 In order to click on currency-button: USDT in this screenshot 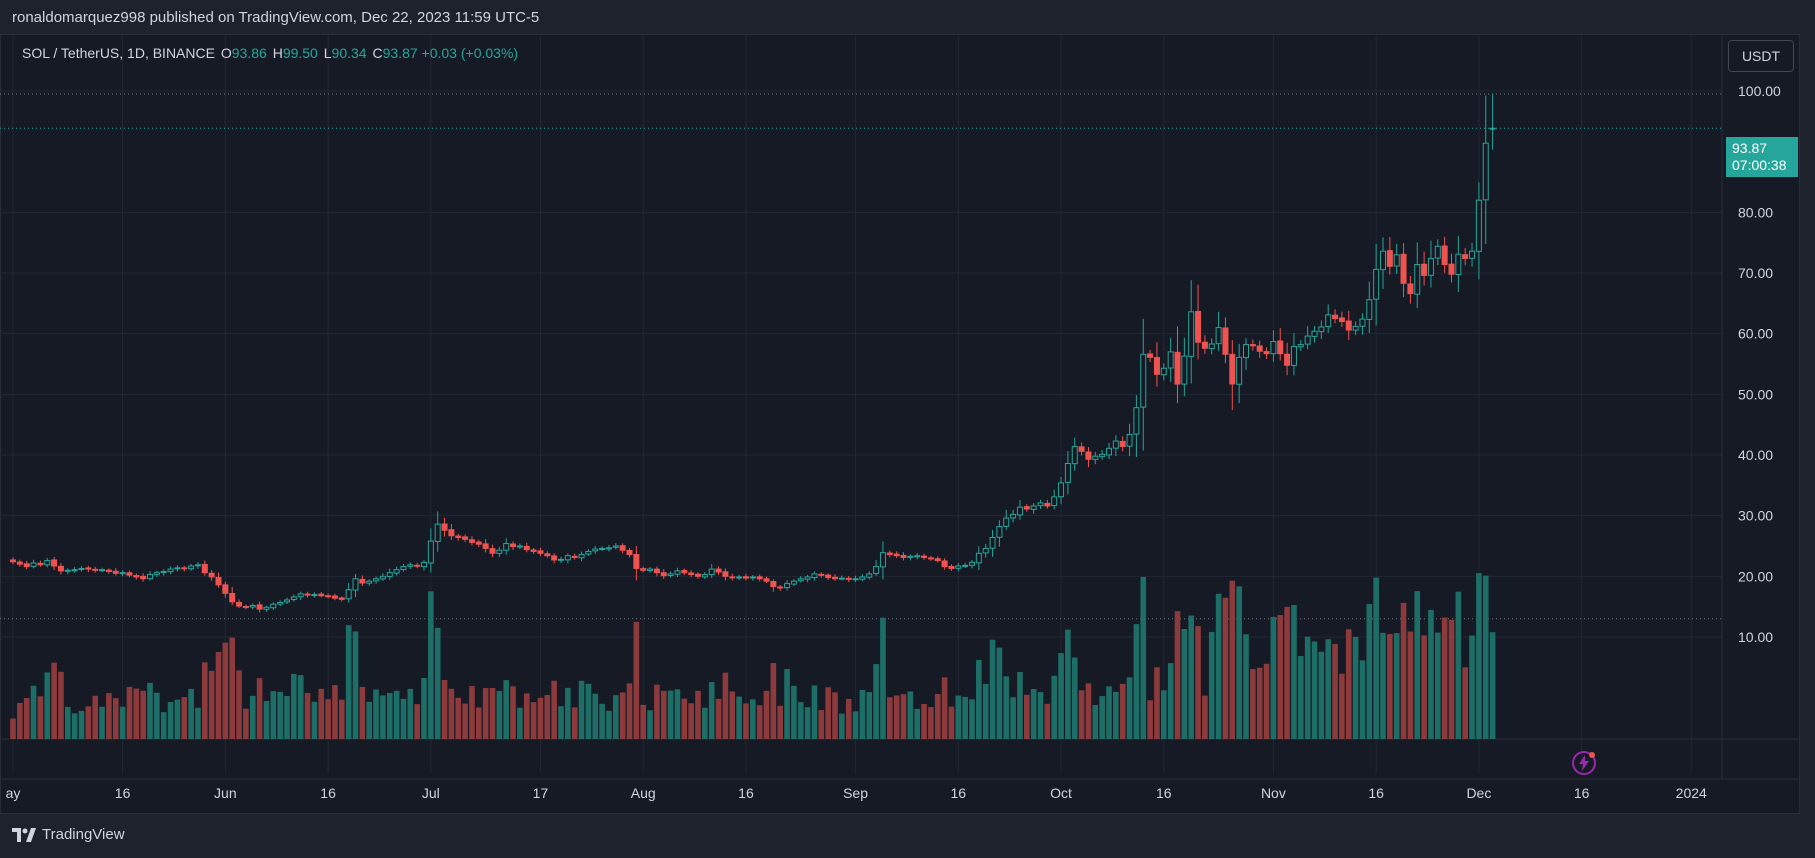, I will do `click(1761, 56)`.